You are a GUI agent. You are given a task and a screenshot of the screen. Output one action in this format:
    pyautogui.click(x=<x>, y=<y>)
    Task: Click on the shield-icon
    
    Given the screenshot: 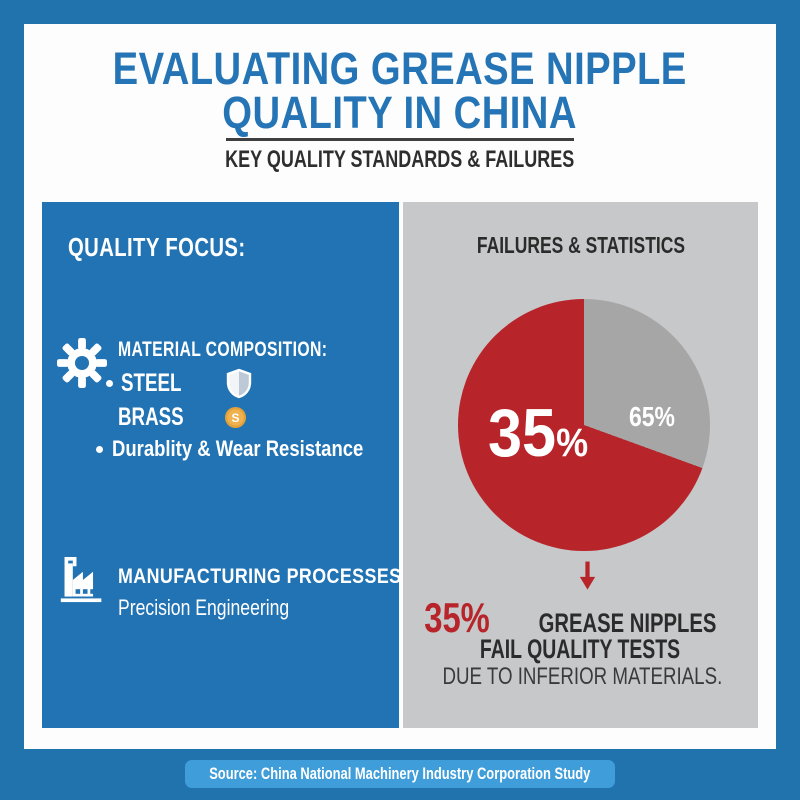 What is the action you would take?
    pyautogui.click(x=239, y=383)
    